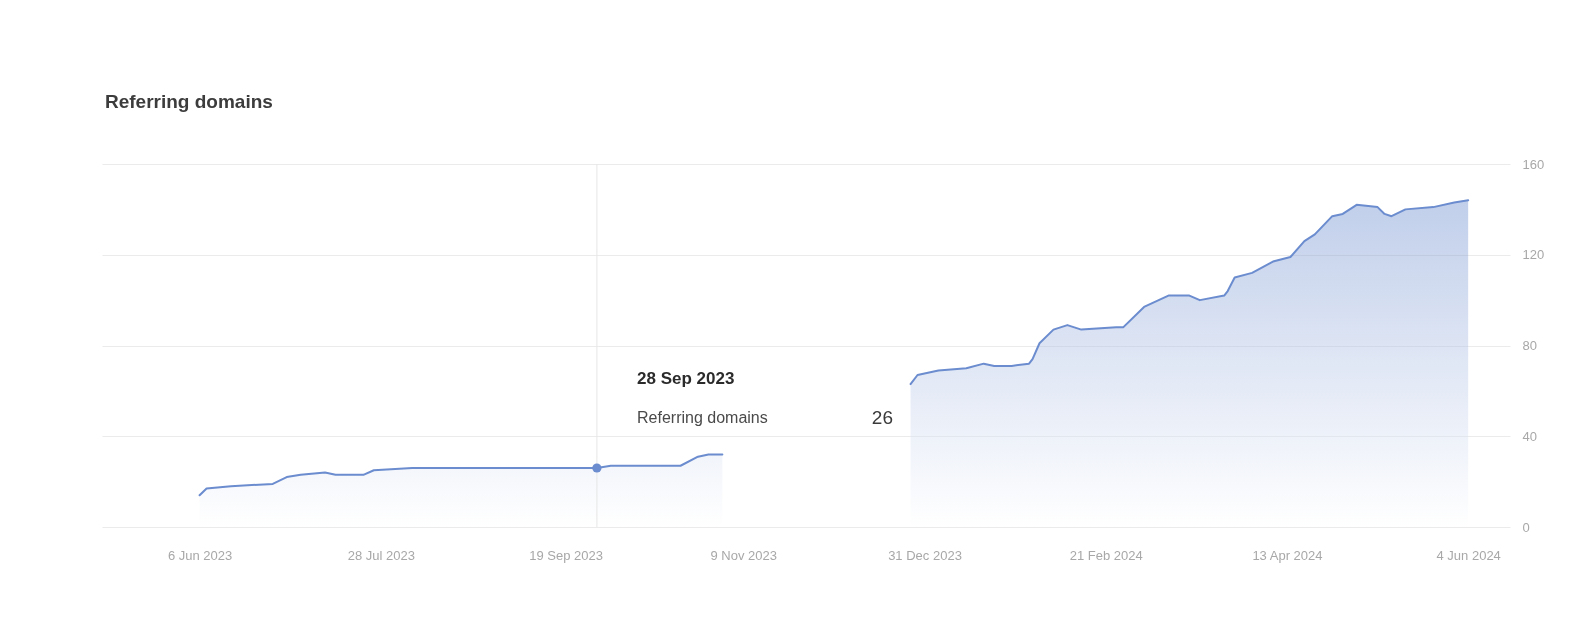 This screenshot has height=618, width=1580. I want to click on annotation: Referring domains, so click(702, 417).